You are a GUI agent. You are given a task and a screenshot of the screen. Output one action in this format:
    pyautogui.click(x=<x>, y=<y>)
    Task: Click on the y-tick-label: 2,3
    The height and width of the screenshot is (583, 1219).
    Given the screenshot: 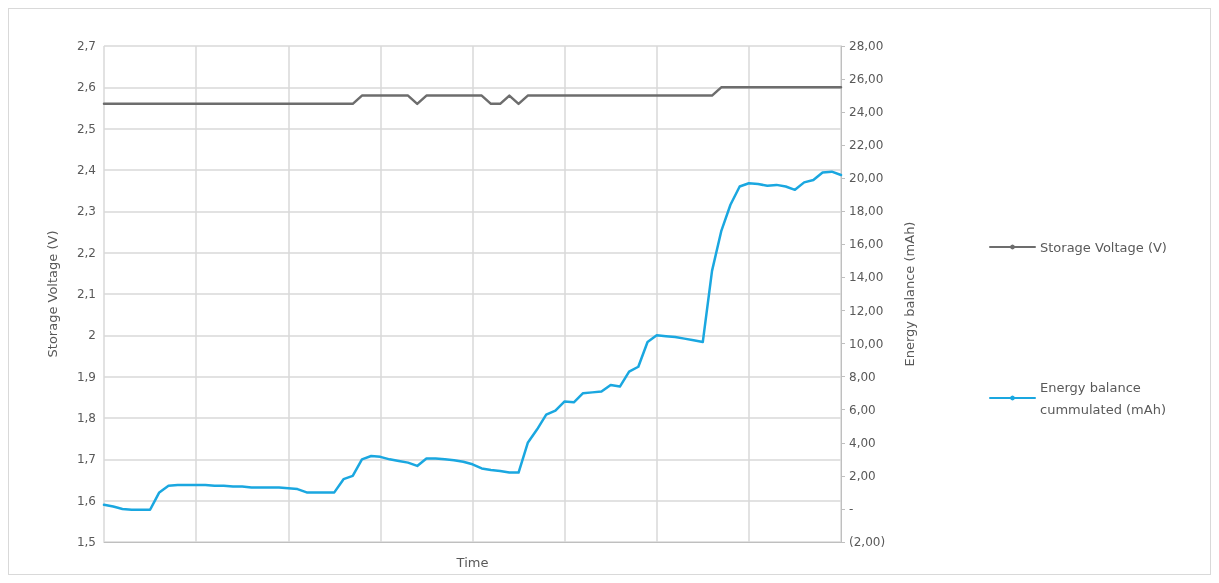 What is the action you would take?
    pyautogui.click(x=86, y=211)
    